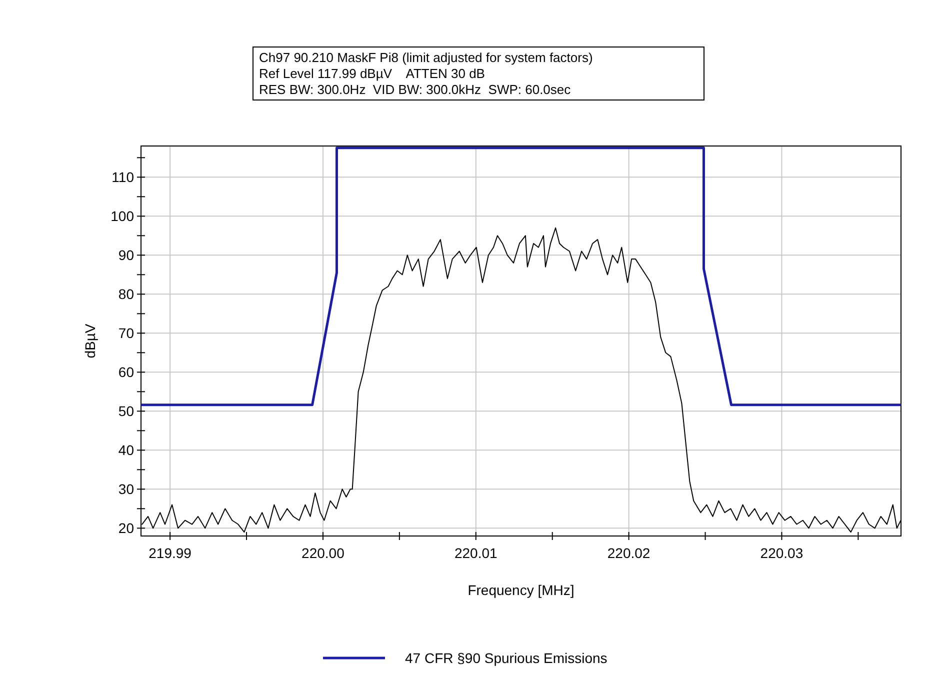 The image size is (944, 675). Describe the element at coordinates (126, 294) in the screenshot. I see `y-tick-label: 80` at that location.